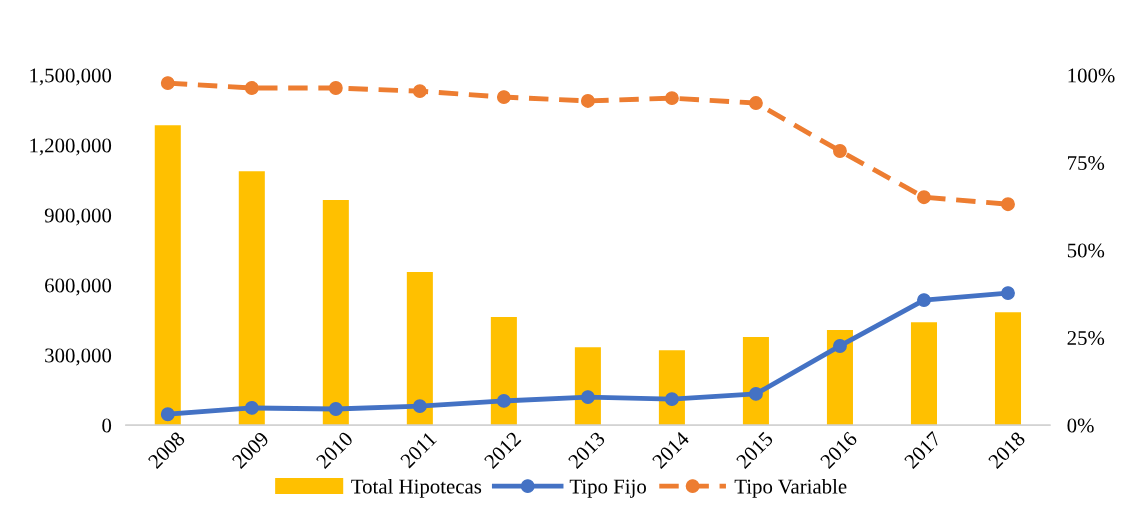  What do you see at coordinates (78, 217) in the screenshot?
I see `y-tick-label: 900,000` at bounding box center [78, 217].